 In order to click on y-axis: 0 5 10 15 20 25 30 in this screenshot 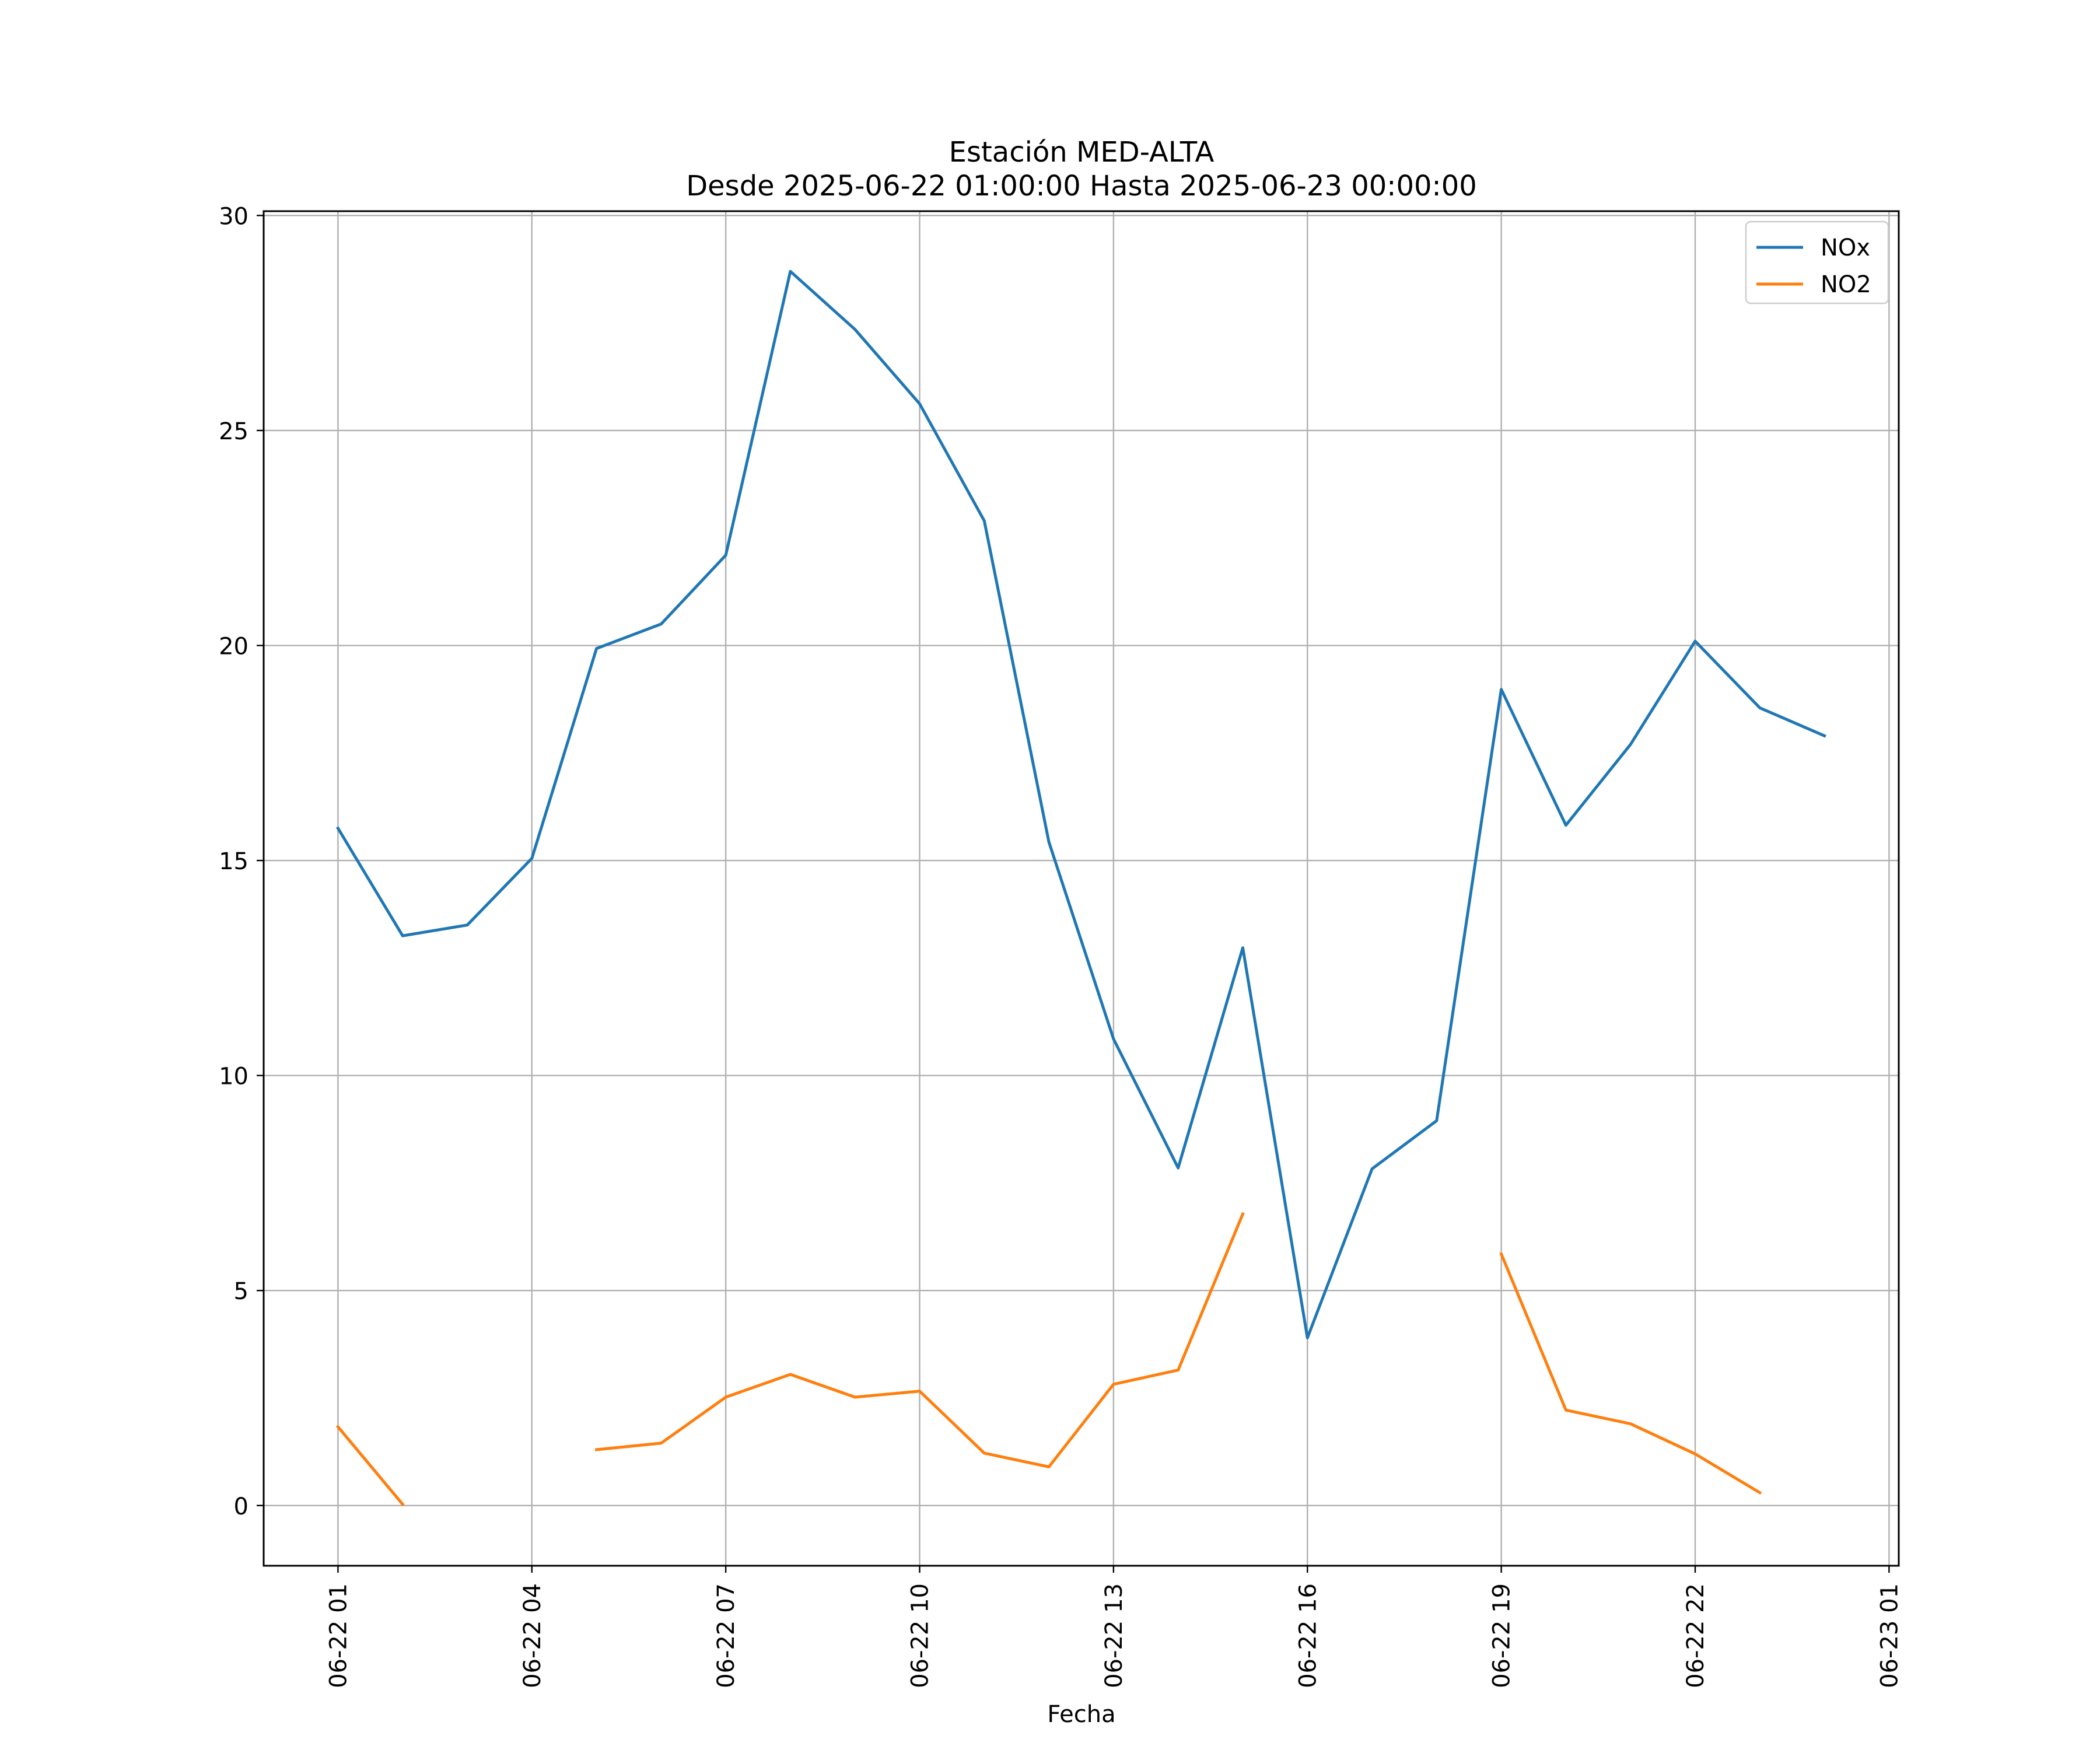, I will do `click(242, 861)`.